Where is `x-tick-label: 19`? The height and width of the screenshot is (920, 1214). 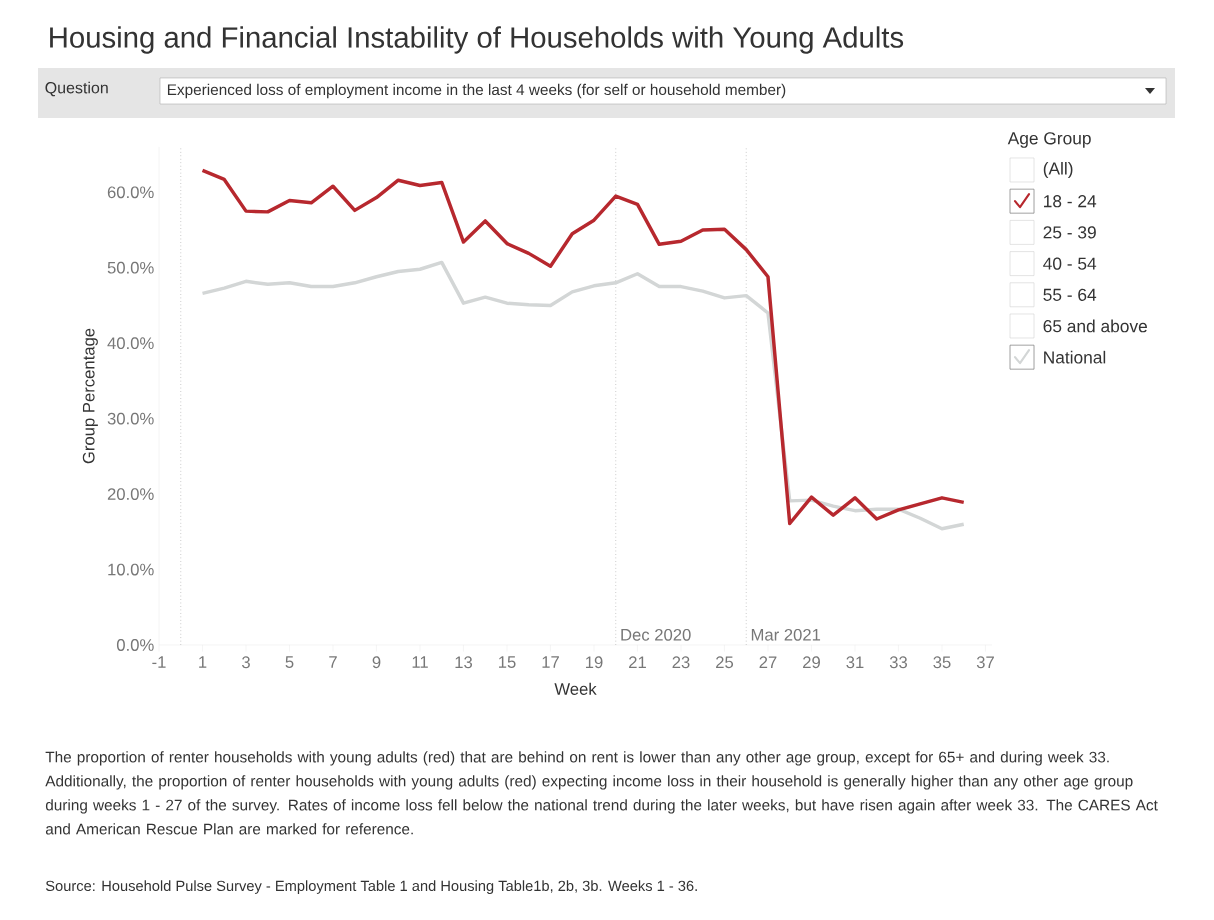 x-tick-label: 19 is located at coordinates (594, 662).